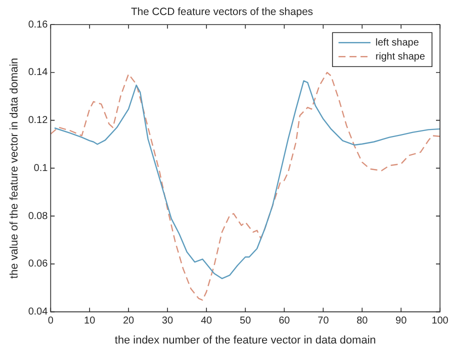 The image size is (474, 355). What do you see at coordinates (324, 321) in the screenshot?
I see `x-tick-label: 70` at bounding box center [324, 321].